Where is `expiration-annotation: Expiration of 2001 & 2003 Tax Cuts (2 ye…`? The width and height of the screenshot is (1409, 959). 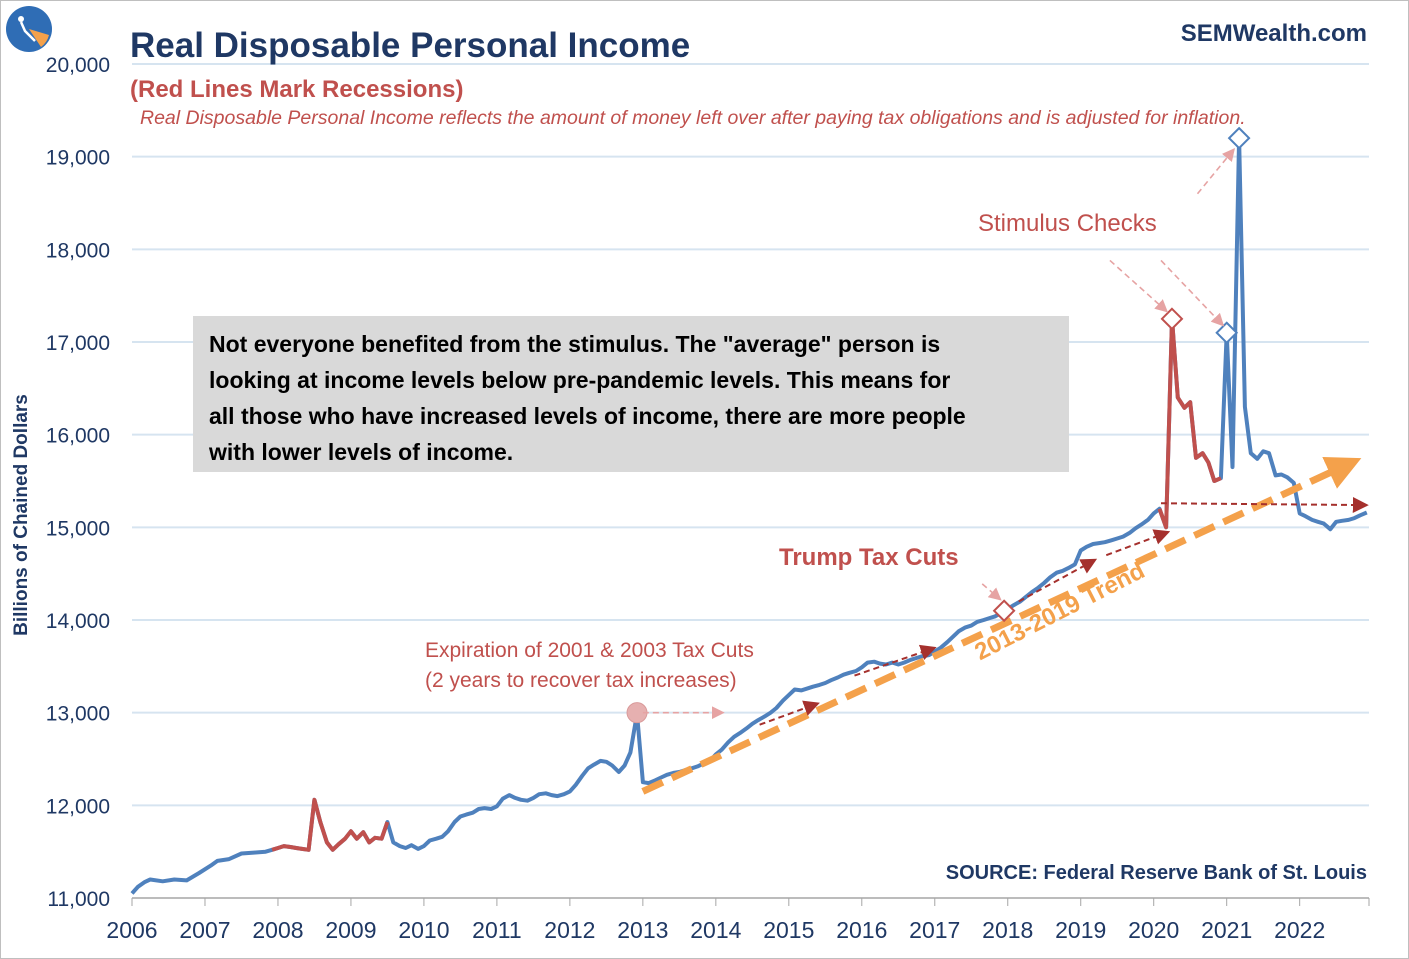
expiration-annotation: Expiration of 2001 & 2003 Tax Cuts (2 ye… is located at coordinates (589, 666).